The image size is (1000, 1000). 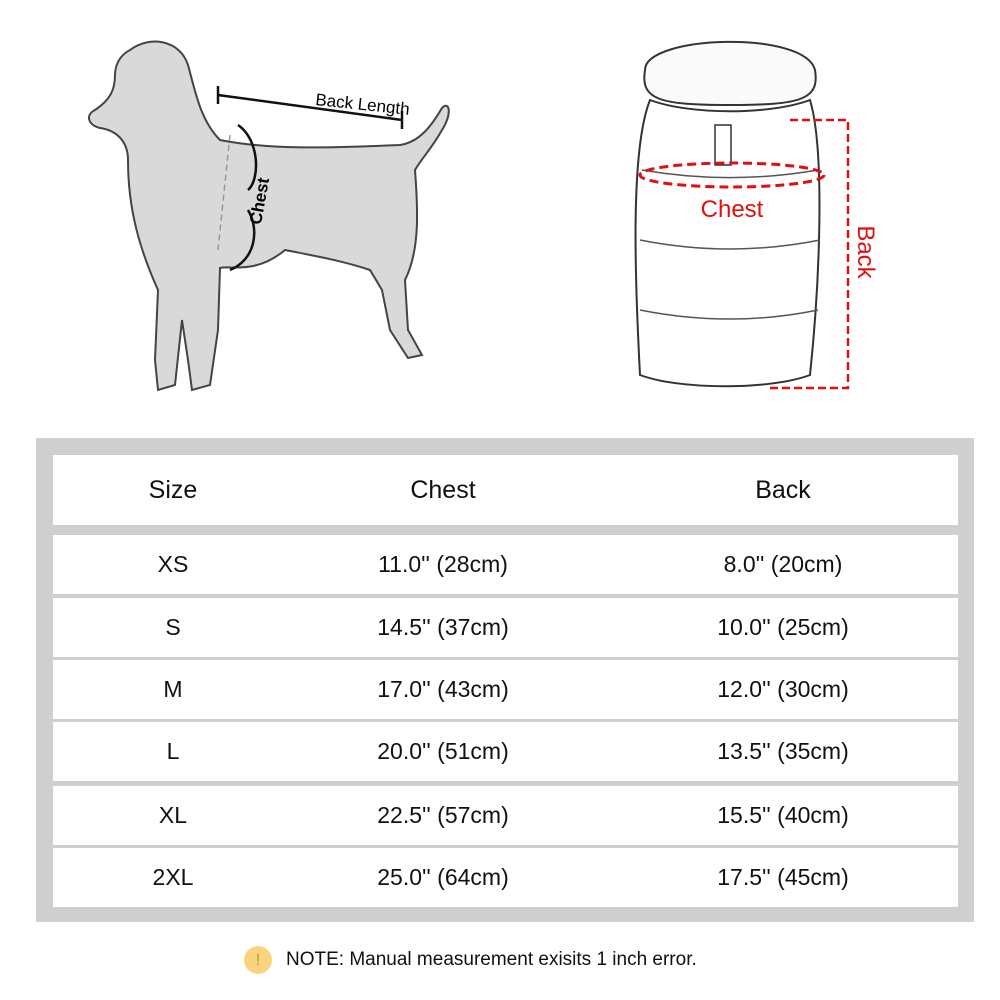 I want to click on cell-size: XL, so click(x=173, y=815).